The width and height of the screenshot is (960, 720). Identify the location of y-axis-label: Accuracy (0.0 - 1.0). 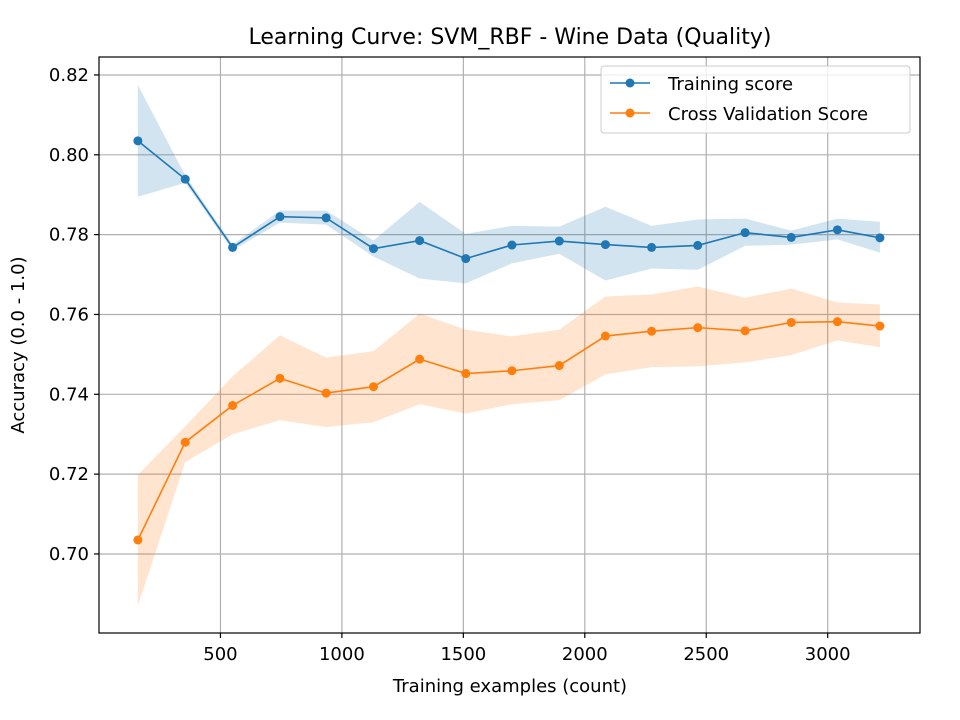
(18, 344).